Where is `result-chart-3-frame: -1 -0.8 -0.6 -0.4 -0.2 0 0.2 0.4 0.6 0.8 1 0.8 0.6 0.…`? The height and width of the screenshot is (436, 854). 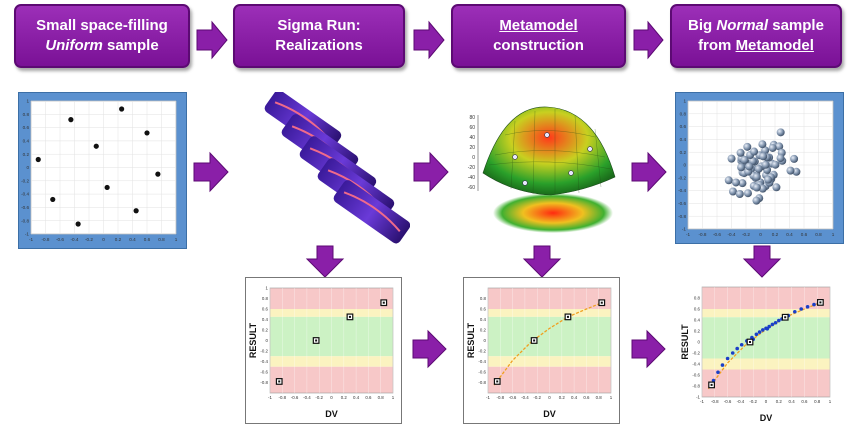 result-chart-3-frame: -1 -0.8 -0.6 -0.4 -0.2 0 0.2 0.4 0.6 0.8 1 0.8 0.6 0.… is located at coordinates (758, 352).